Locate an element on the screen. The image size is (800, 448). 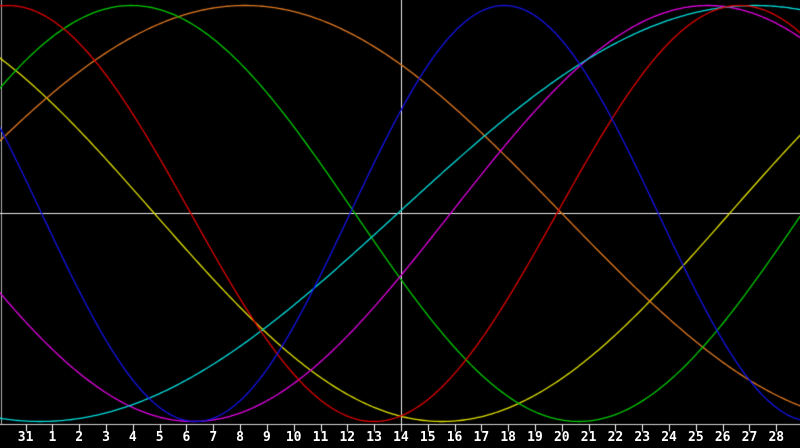
x-tick-label-24: 24 is located at coordinates (669, 437).